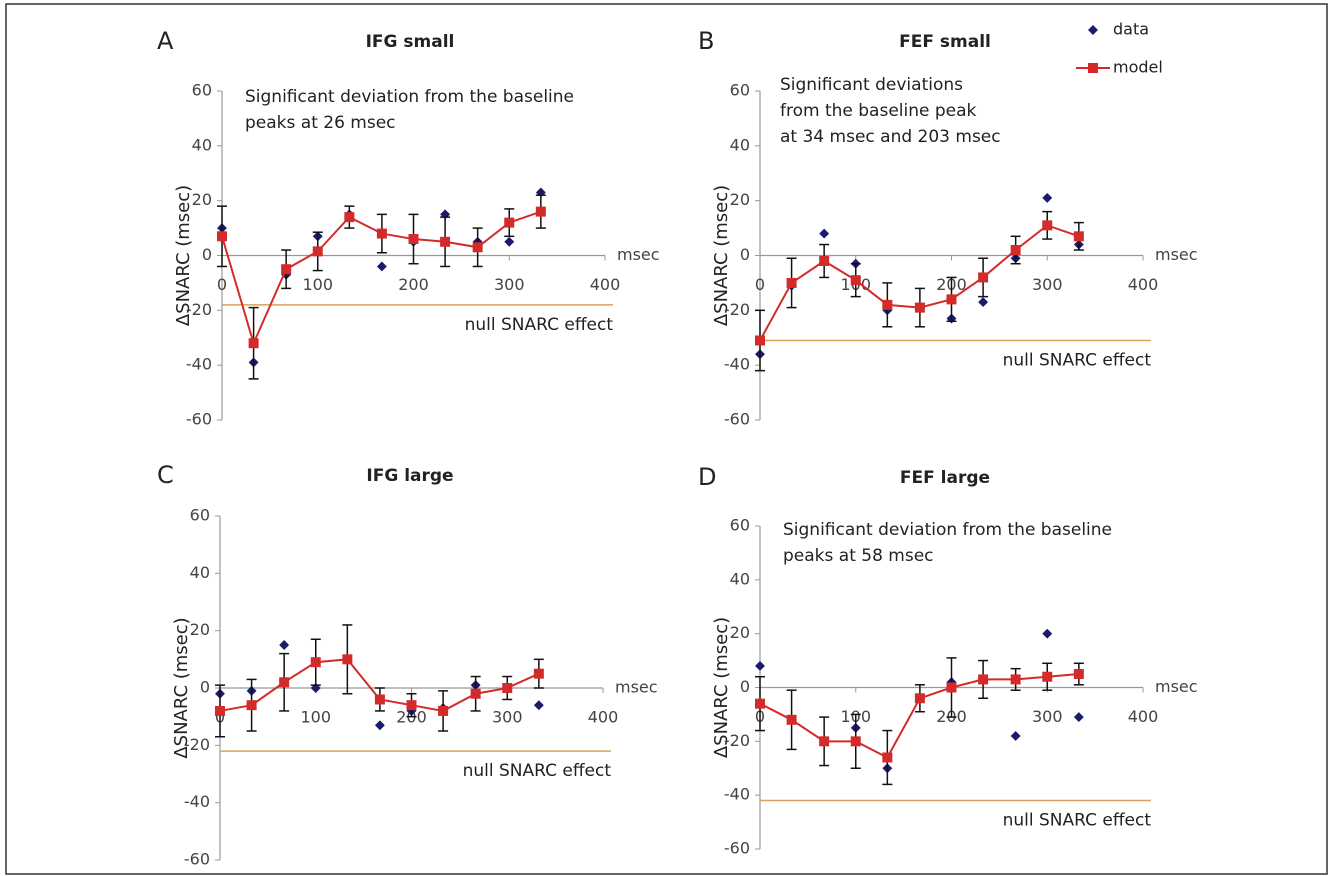 This screenshot has width=1333, height=876. Describe the element at coordinates (760, 284) in the screenshot. I see `x-tick-label: 0` at that location.